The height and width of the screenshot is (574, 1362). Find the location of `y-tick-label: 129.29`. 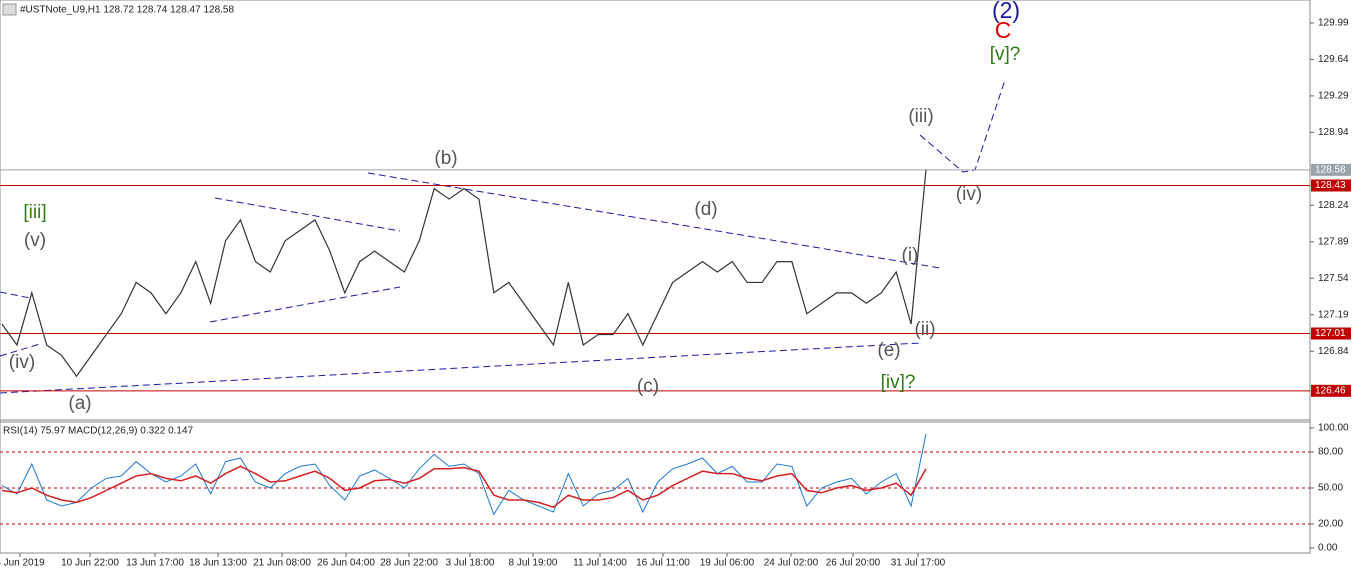

y-tick-label: 129.29 is located at coordinates (1333, 96).